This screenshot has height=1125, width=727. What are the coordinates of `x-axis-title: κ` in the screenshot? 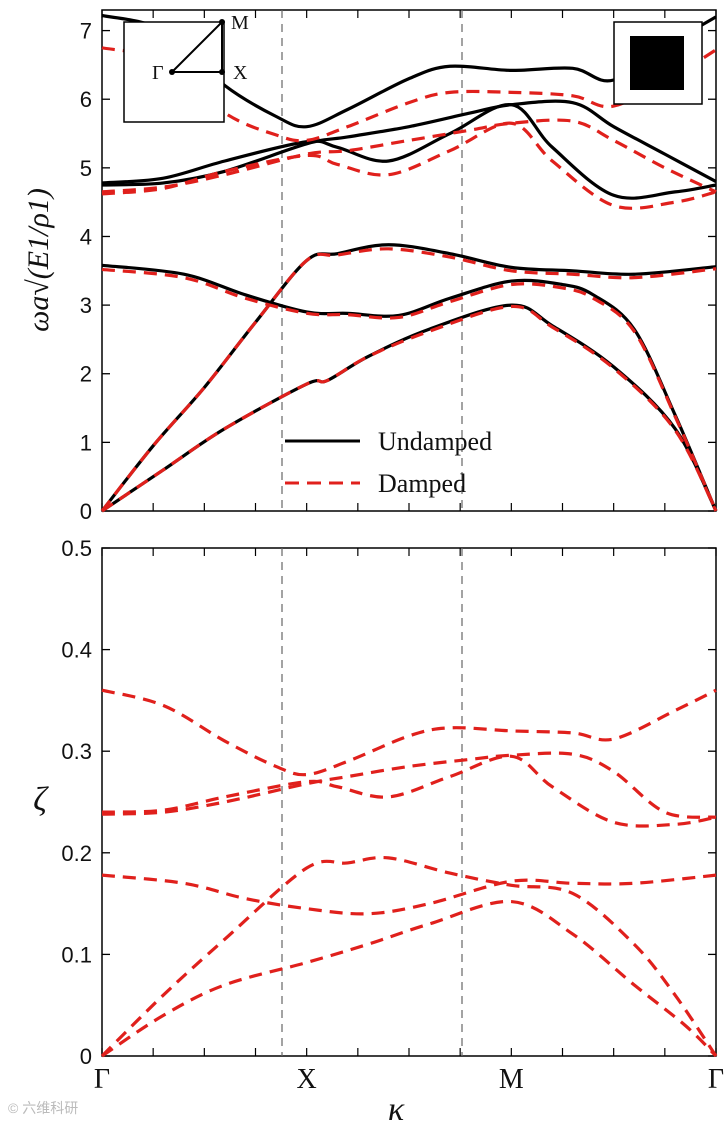 It's located at (396, 1108).